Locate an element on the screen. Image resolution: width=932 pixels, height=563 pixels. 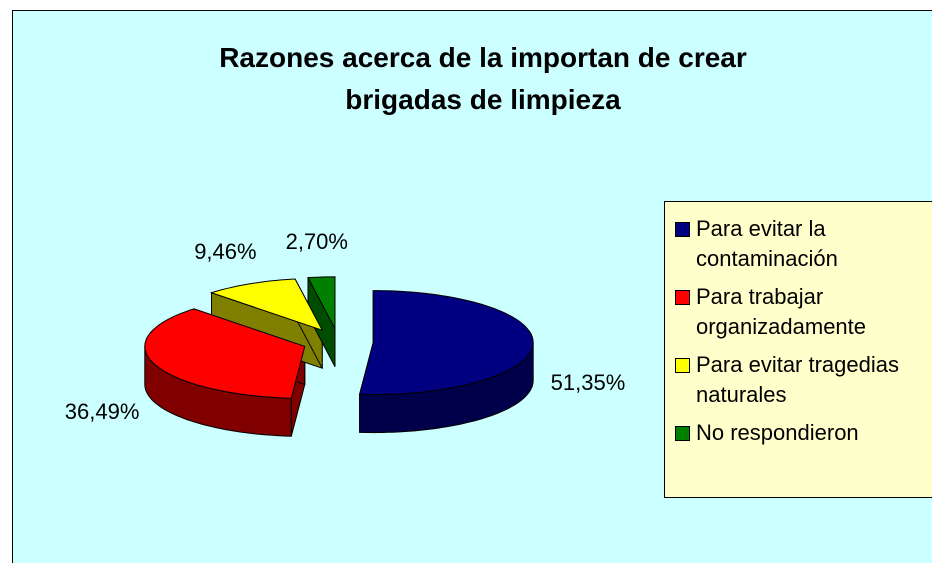
legend-entry: Para trabajar organizadamente is located at coordinates (803, 312).